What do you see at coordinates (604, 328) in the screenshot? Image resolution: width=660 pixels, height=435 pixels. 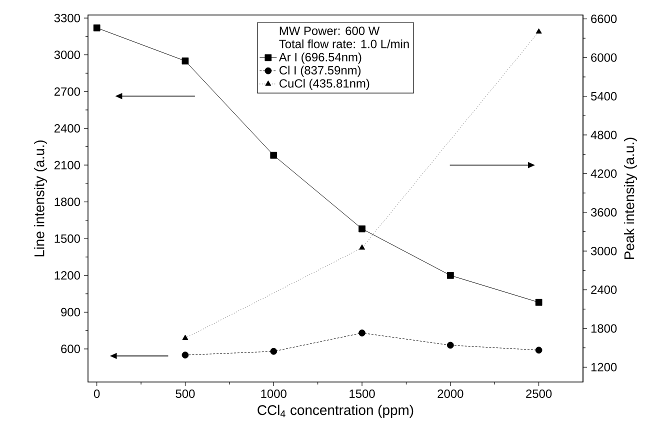 I see `y2-tick-label: 1800` at bounding box center [604, 328].